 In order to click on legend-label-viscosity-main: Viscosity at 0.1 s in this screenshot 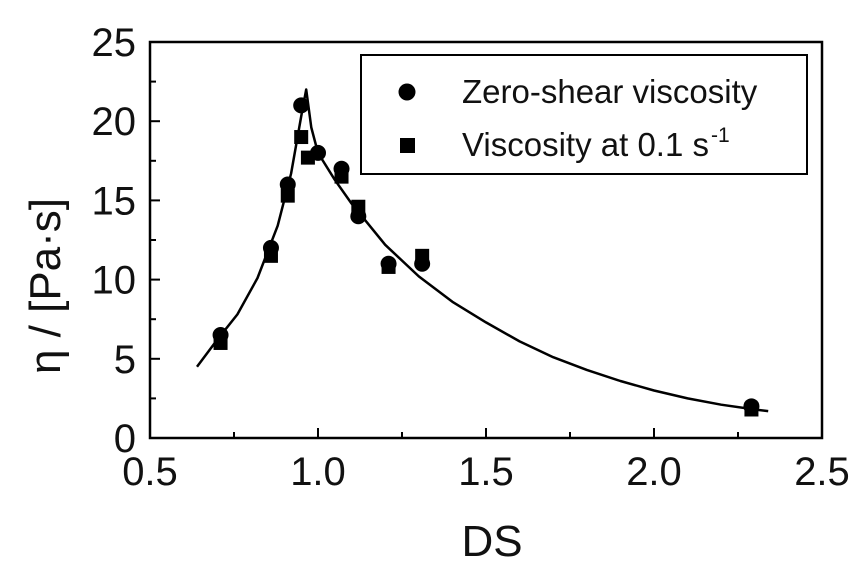, I will do `click(585, 144)`.